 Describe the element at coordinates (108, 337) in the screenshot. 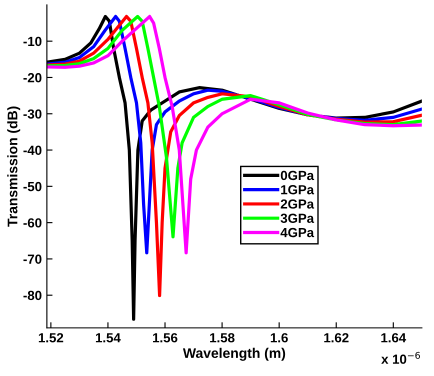

I see `x-tick-label: 1.54` at that location.